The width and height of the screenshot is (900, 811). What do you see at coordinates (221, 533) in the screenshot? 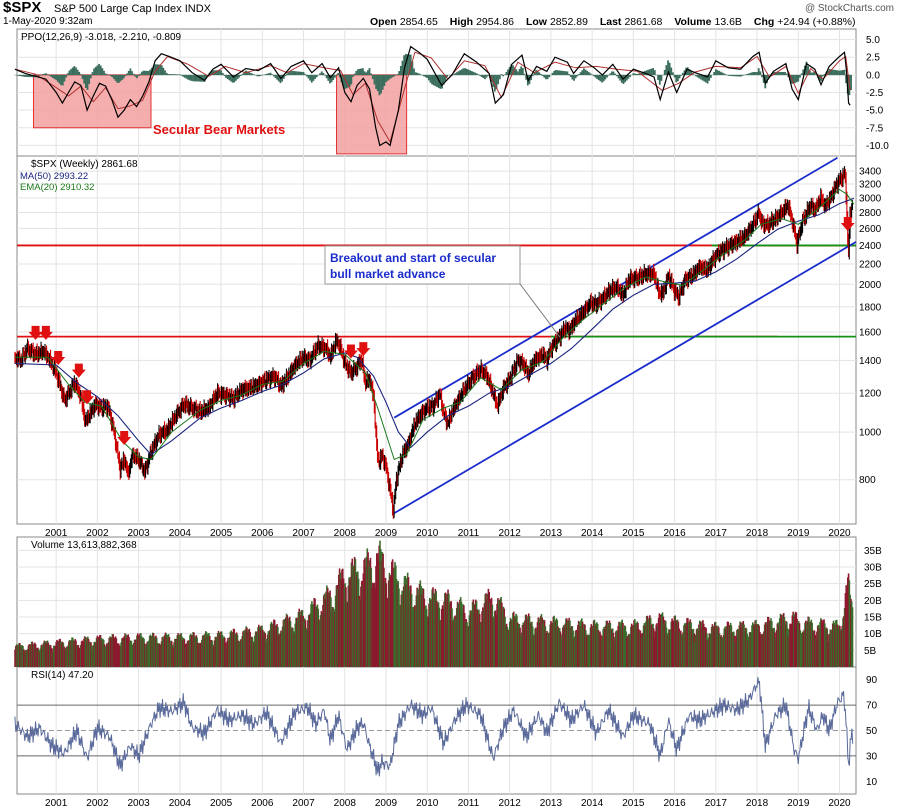
I see `price-x-tick-label: 2005` at bounding box center [221, 533].